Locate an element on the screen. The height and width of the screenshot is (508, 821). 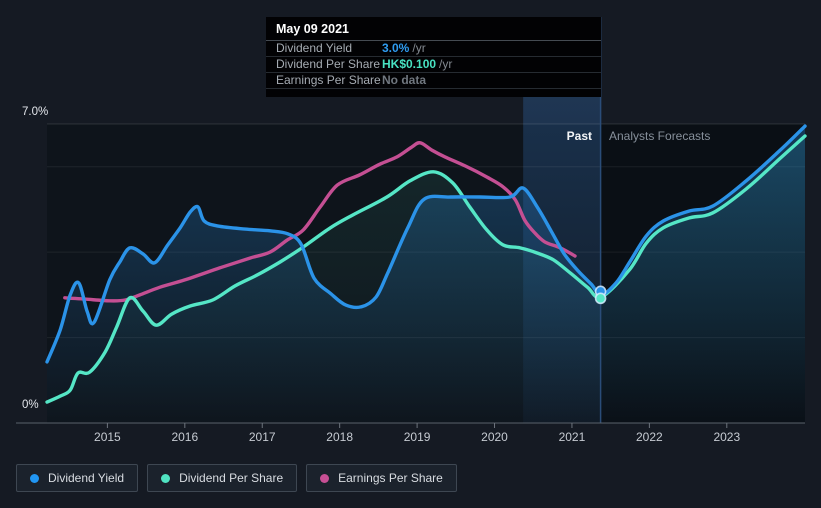
legend-label: Dividend Per Share is located at coordinates (231, 478).